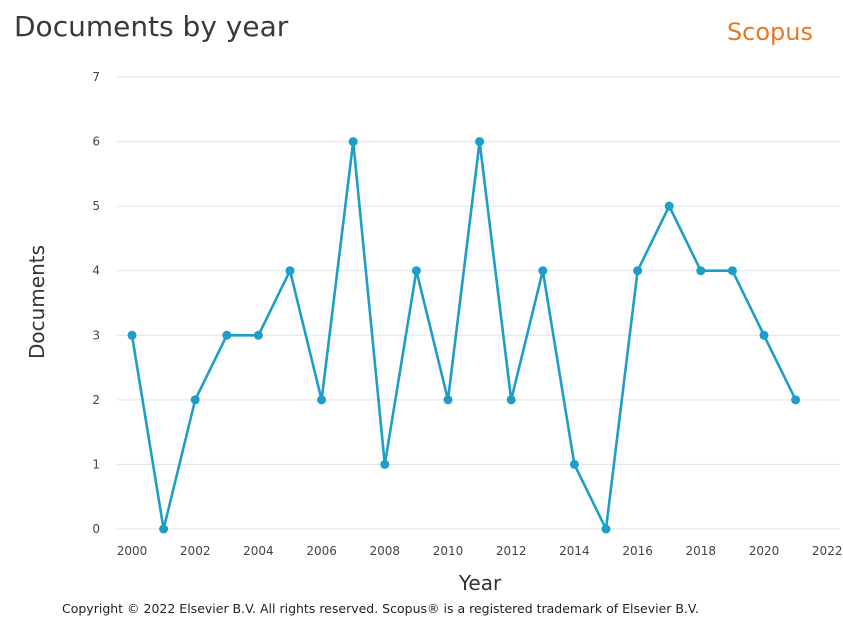 This screenshot has height=625, width=843. I want to click on y-tick-label: 4, so click(96, 271).